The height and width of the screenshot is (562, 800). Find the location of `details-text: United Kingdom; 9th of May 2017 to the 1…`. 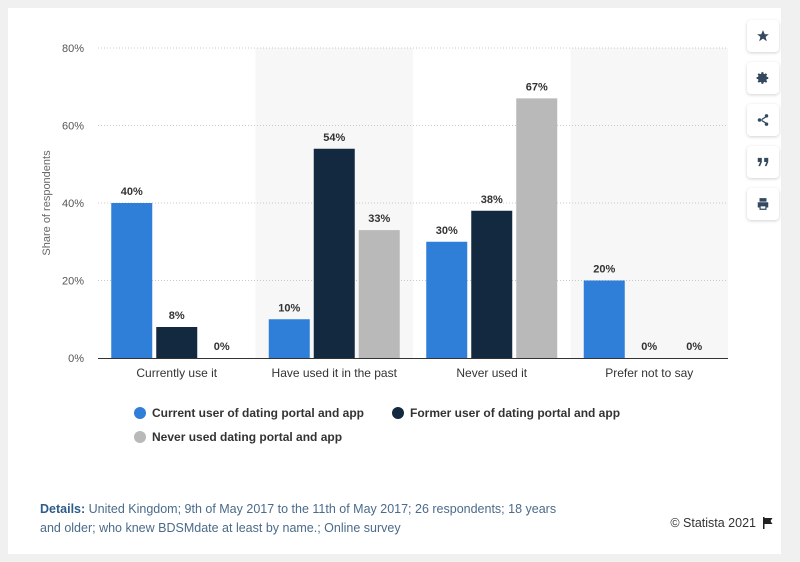

details-text: United Kingdom; 9th of May 2017 to the 1… is located at coordinates (298, 518).